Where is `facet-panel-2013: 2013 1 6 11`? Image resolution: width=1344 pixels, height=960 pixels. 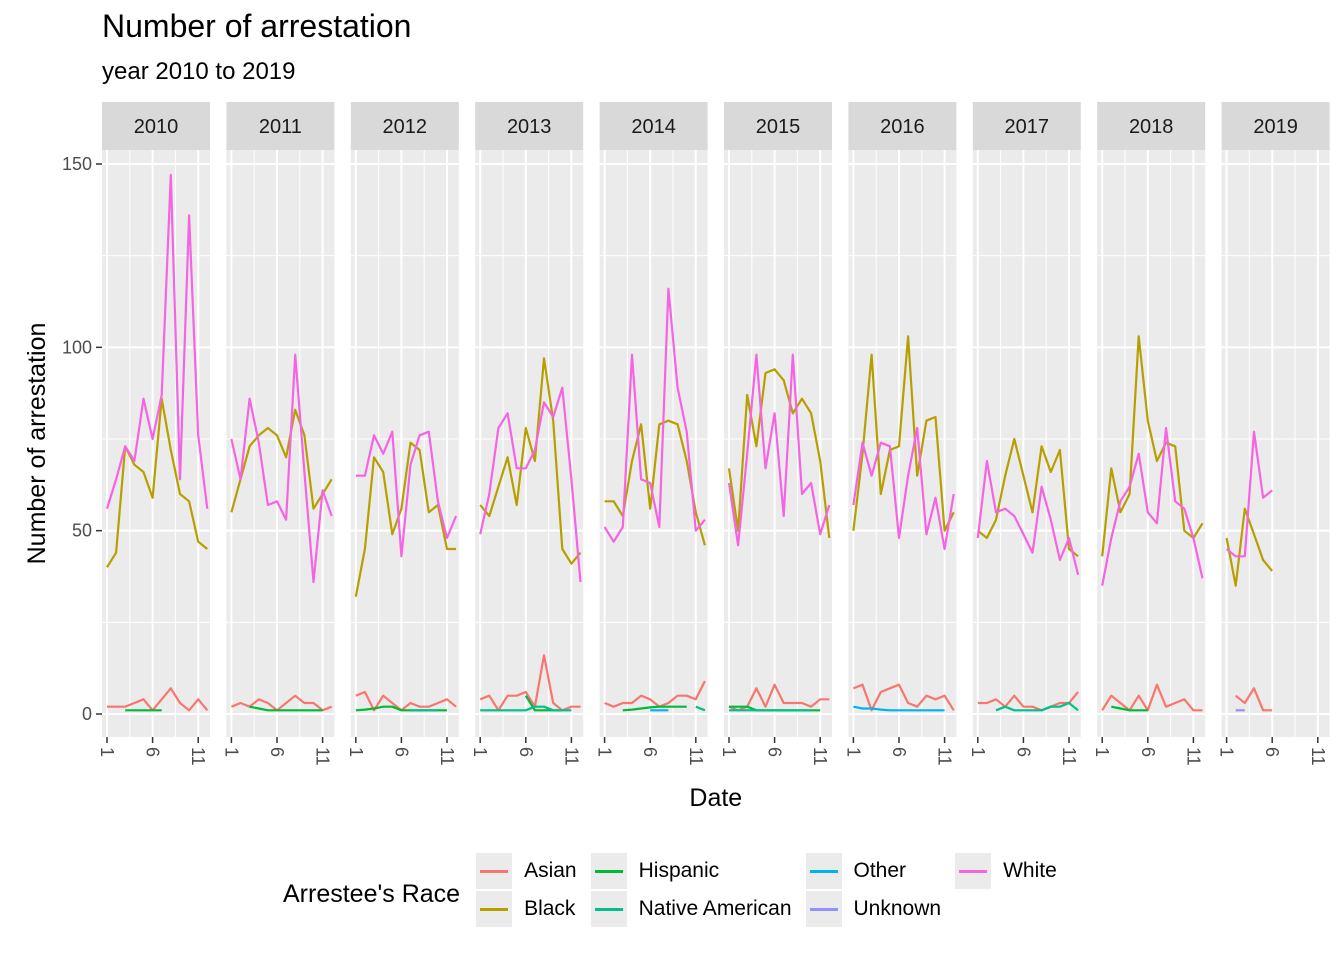
facet-panel-2013: 2013 1 6 11 is located at coordinates (527, 434).